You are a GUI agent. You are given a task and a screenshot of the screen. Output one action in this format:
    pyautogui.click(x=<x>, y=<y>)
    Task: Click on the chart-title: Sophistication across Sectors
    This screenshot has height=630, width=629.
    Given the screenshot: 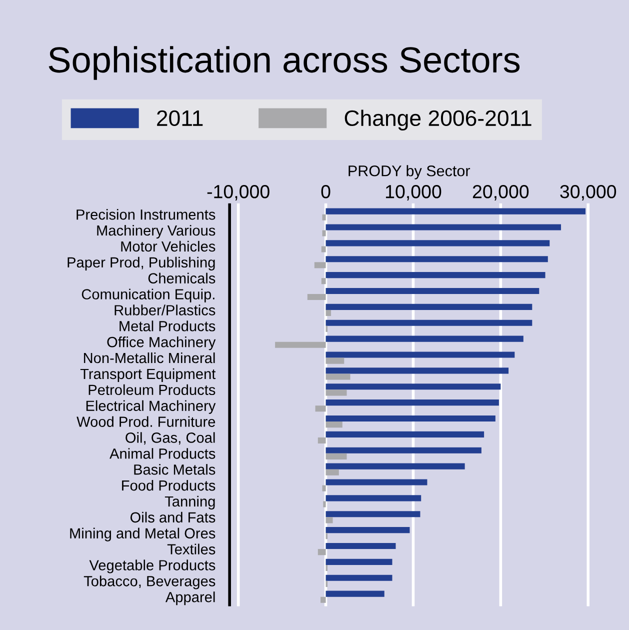 What is the action you would take?
    pyautogui.click(x=284, y=63)
    